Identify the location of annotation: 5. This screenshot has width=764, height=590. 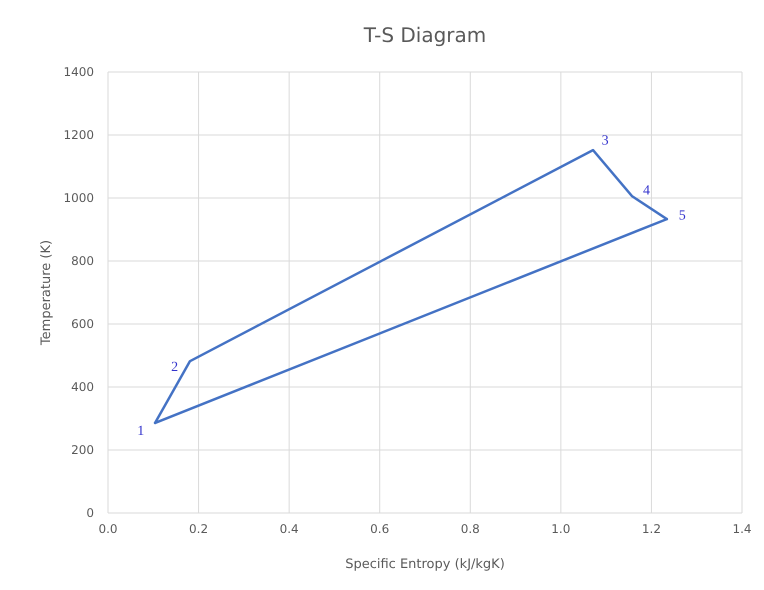
(682, 216).